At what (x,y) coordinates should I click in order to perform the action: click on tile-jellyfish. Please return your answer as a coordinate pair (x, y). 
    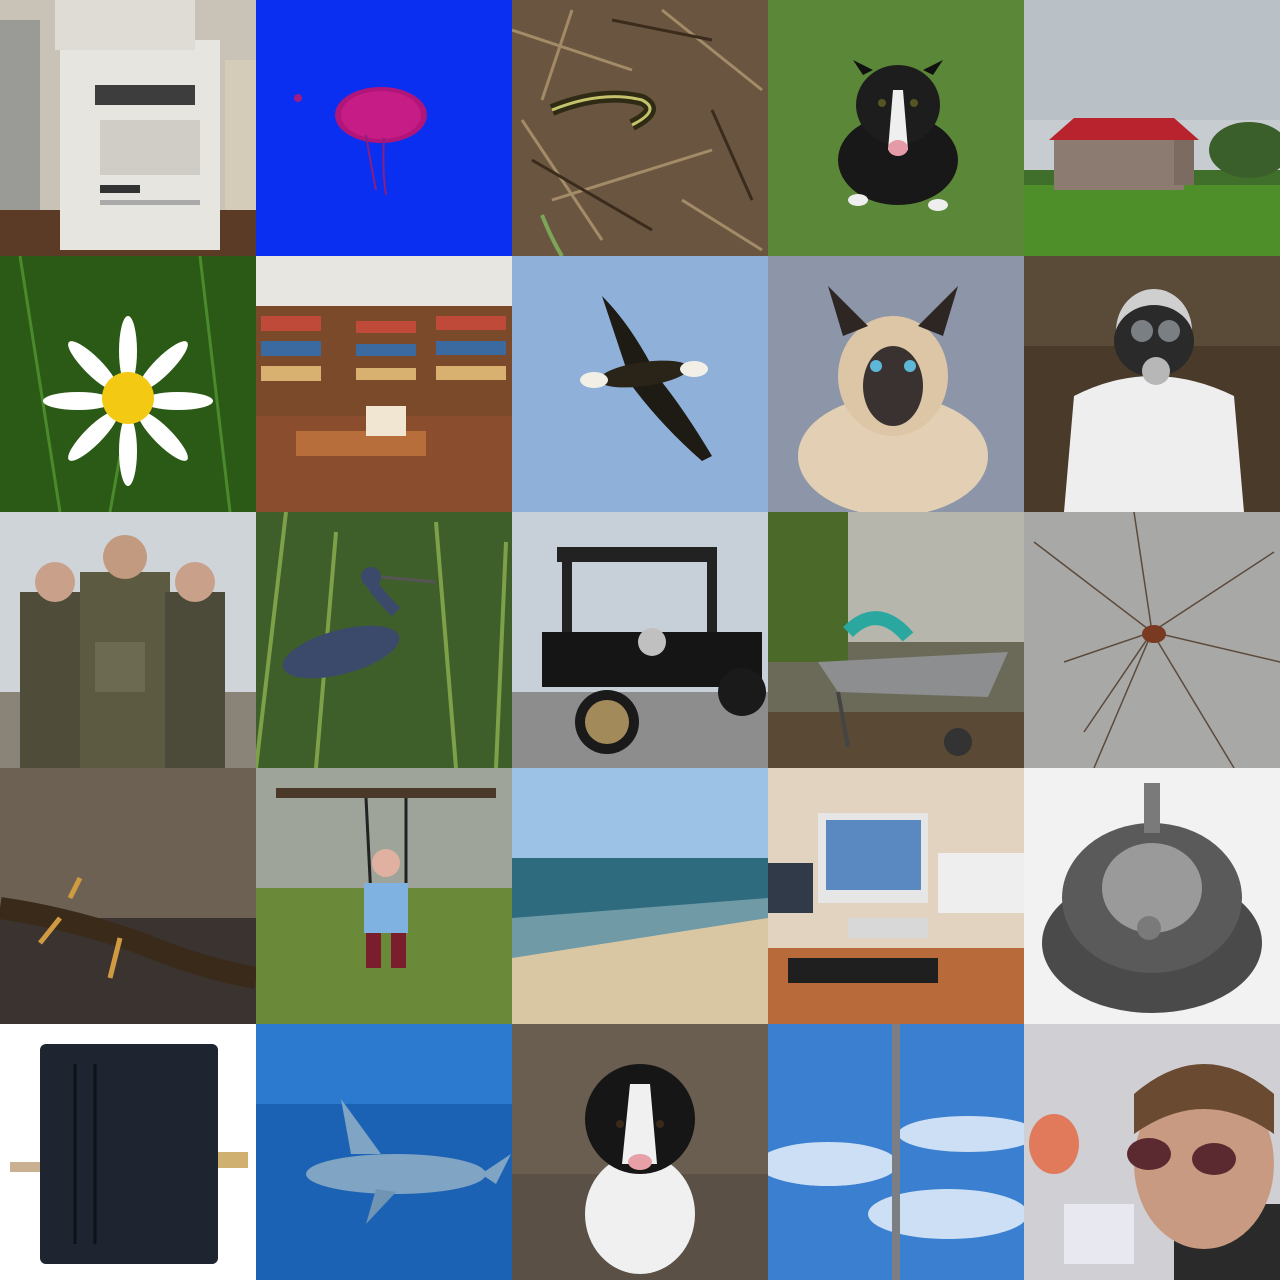
    Looking at the image, I should click on (384, 128).